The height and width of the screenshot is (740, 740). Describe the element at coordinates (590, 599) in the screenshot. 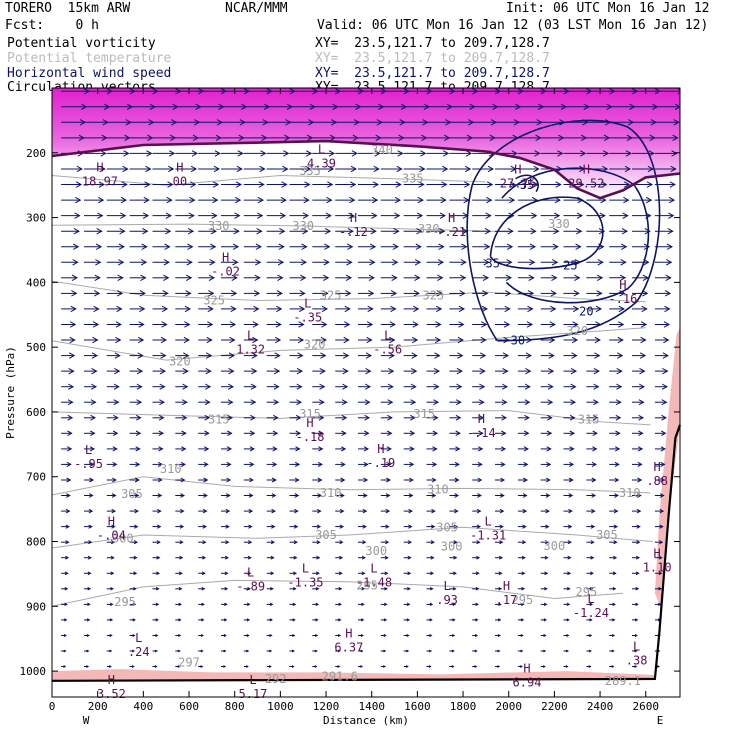

I see `pv-extremum-25-type: L` at that location.